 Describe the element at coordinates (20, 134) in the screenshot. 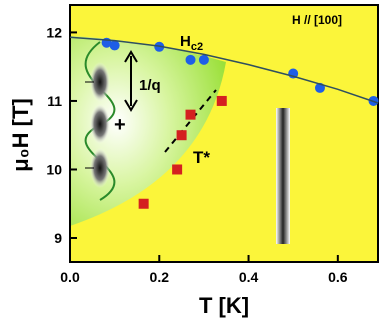

I see `y-axis-label: μ₀H [T]` at that location.